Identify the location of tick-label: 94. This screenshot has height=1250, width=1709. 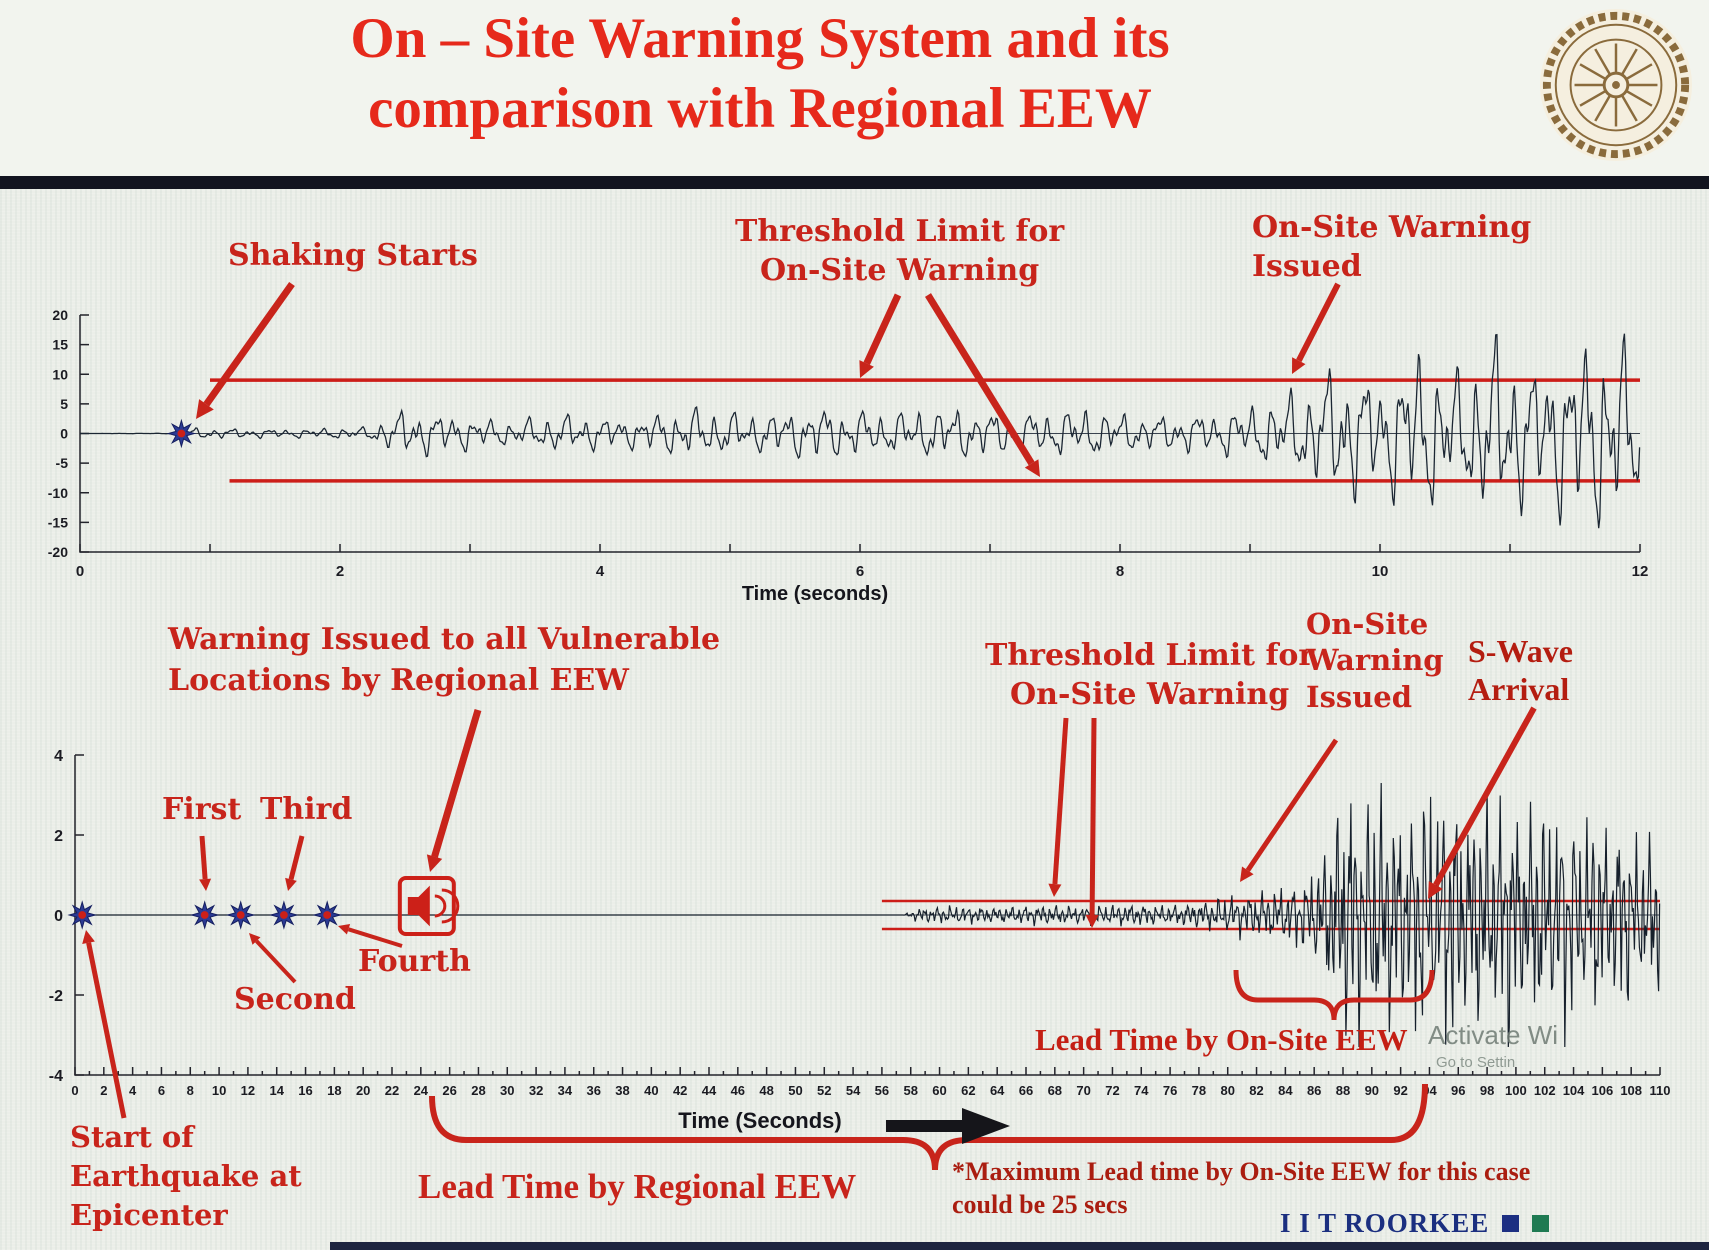
(1429, 1090).